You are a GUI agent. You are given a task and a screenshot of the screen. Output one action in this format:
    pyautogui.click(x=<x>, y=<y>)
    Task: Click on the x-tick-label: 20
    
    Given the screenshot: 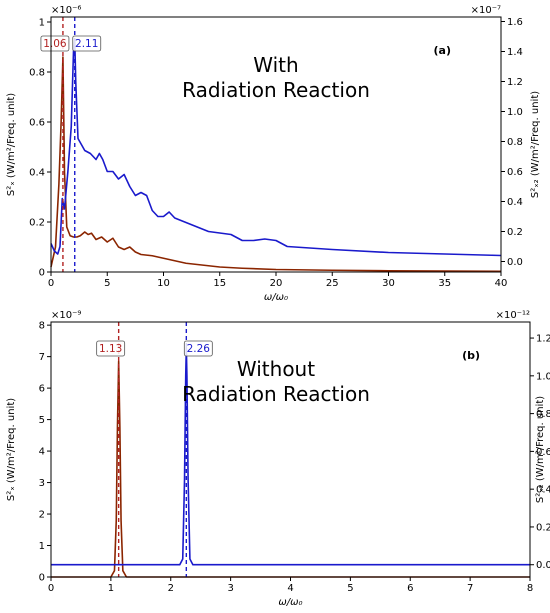 What is the action you would take?
    pyautogui.click(x=276, y=283)
    